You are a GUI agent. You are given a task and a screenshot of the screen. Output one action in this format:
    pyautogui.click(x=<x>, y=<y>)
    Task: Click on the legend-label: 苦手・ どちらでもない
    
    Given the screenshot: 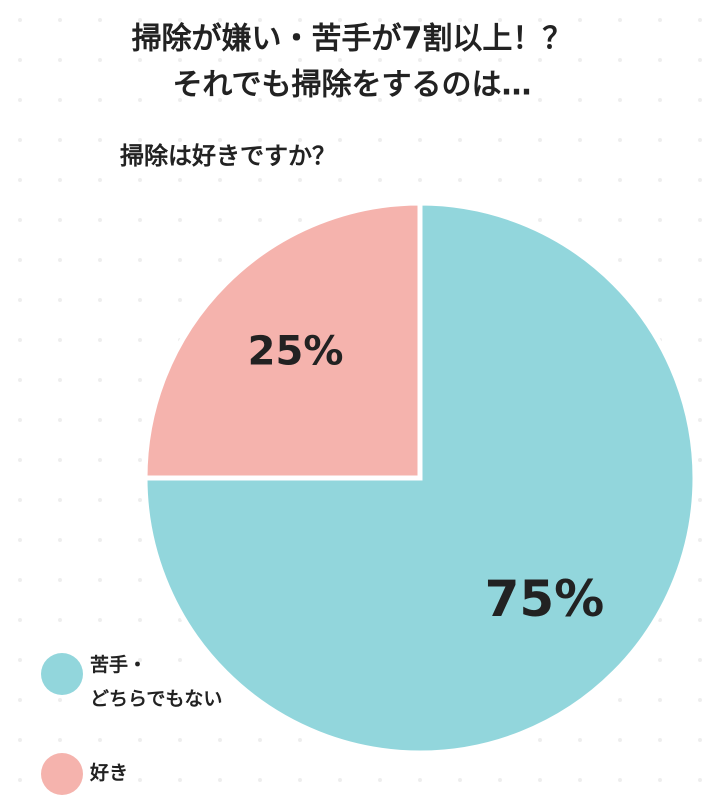 What is the action you would take?
    pyautogui.click(x=156, y=682)
    